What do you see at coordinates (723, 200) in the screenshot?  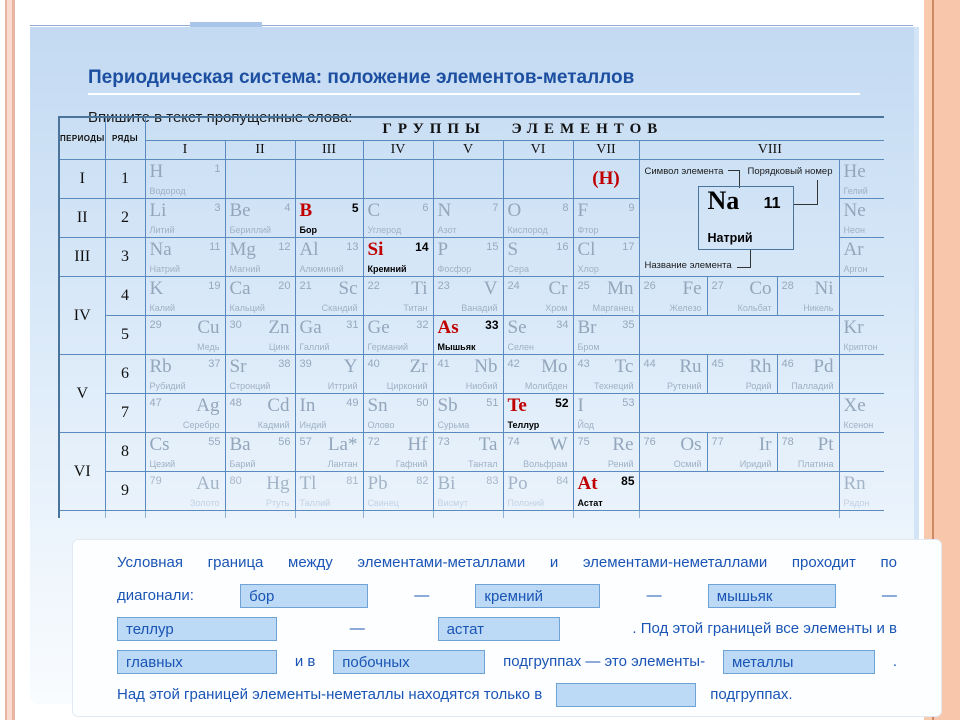 I see `legend-symbol: Na` at bounding box center [723, 200].